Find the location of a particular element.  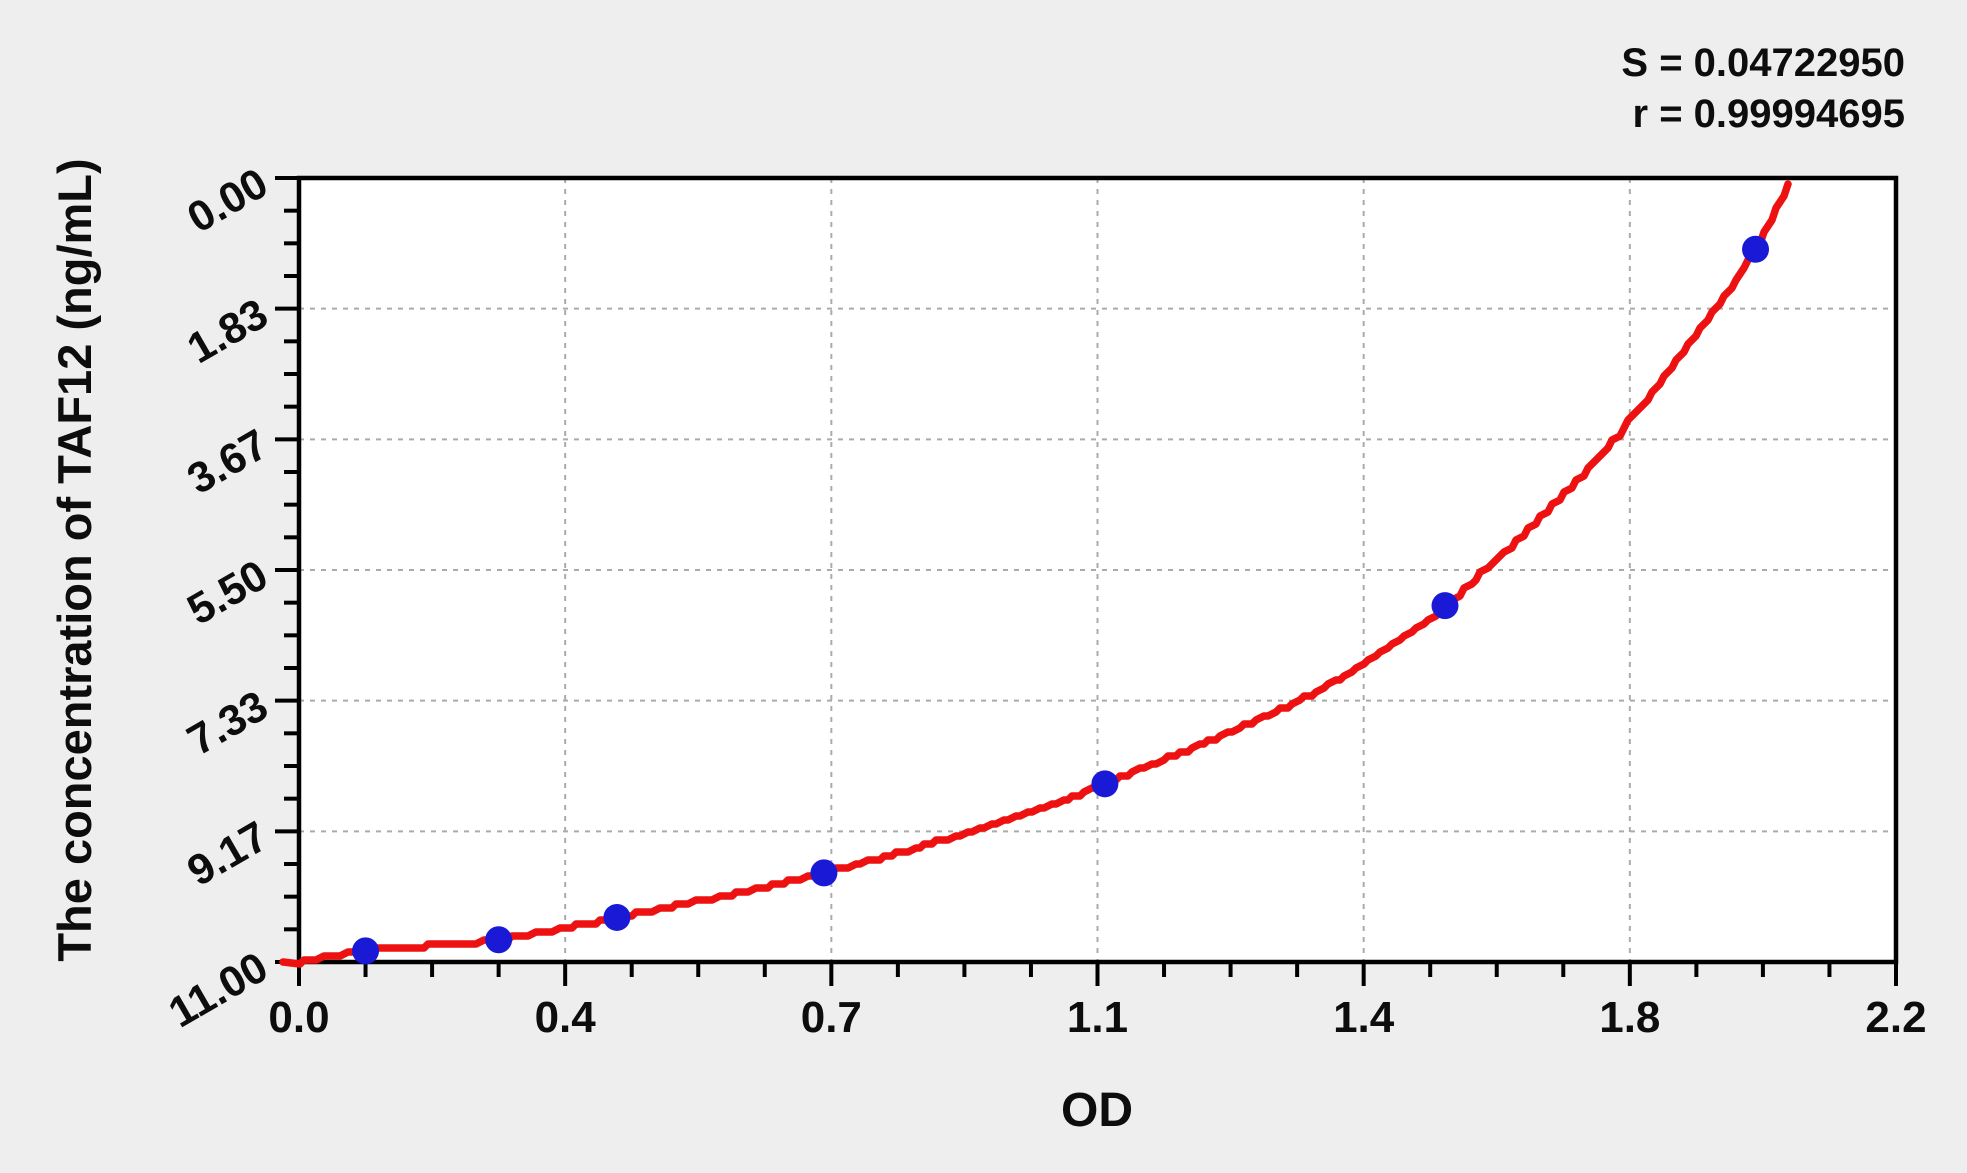

y-tick-label: 3.67 is located at coordinates (228, 461).